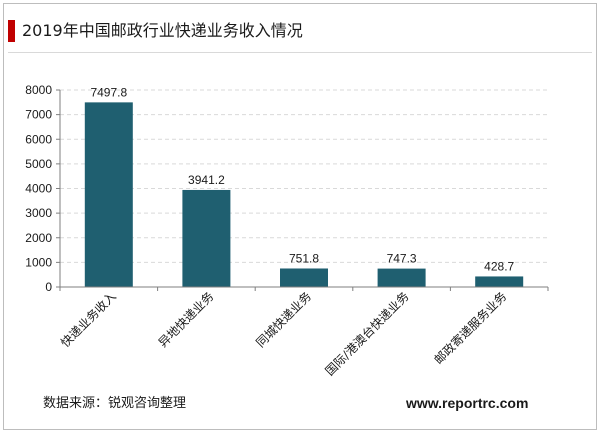 This screenshot has height=433, width=600. Describe the element at coordinates (11, 31) in the screenshot. I see `title-accent-bar` at that location.